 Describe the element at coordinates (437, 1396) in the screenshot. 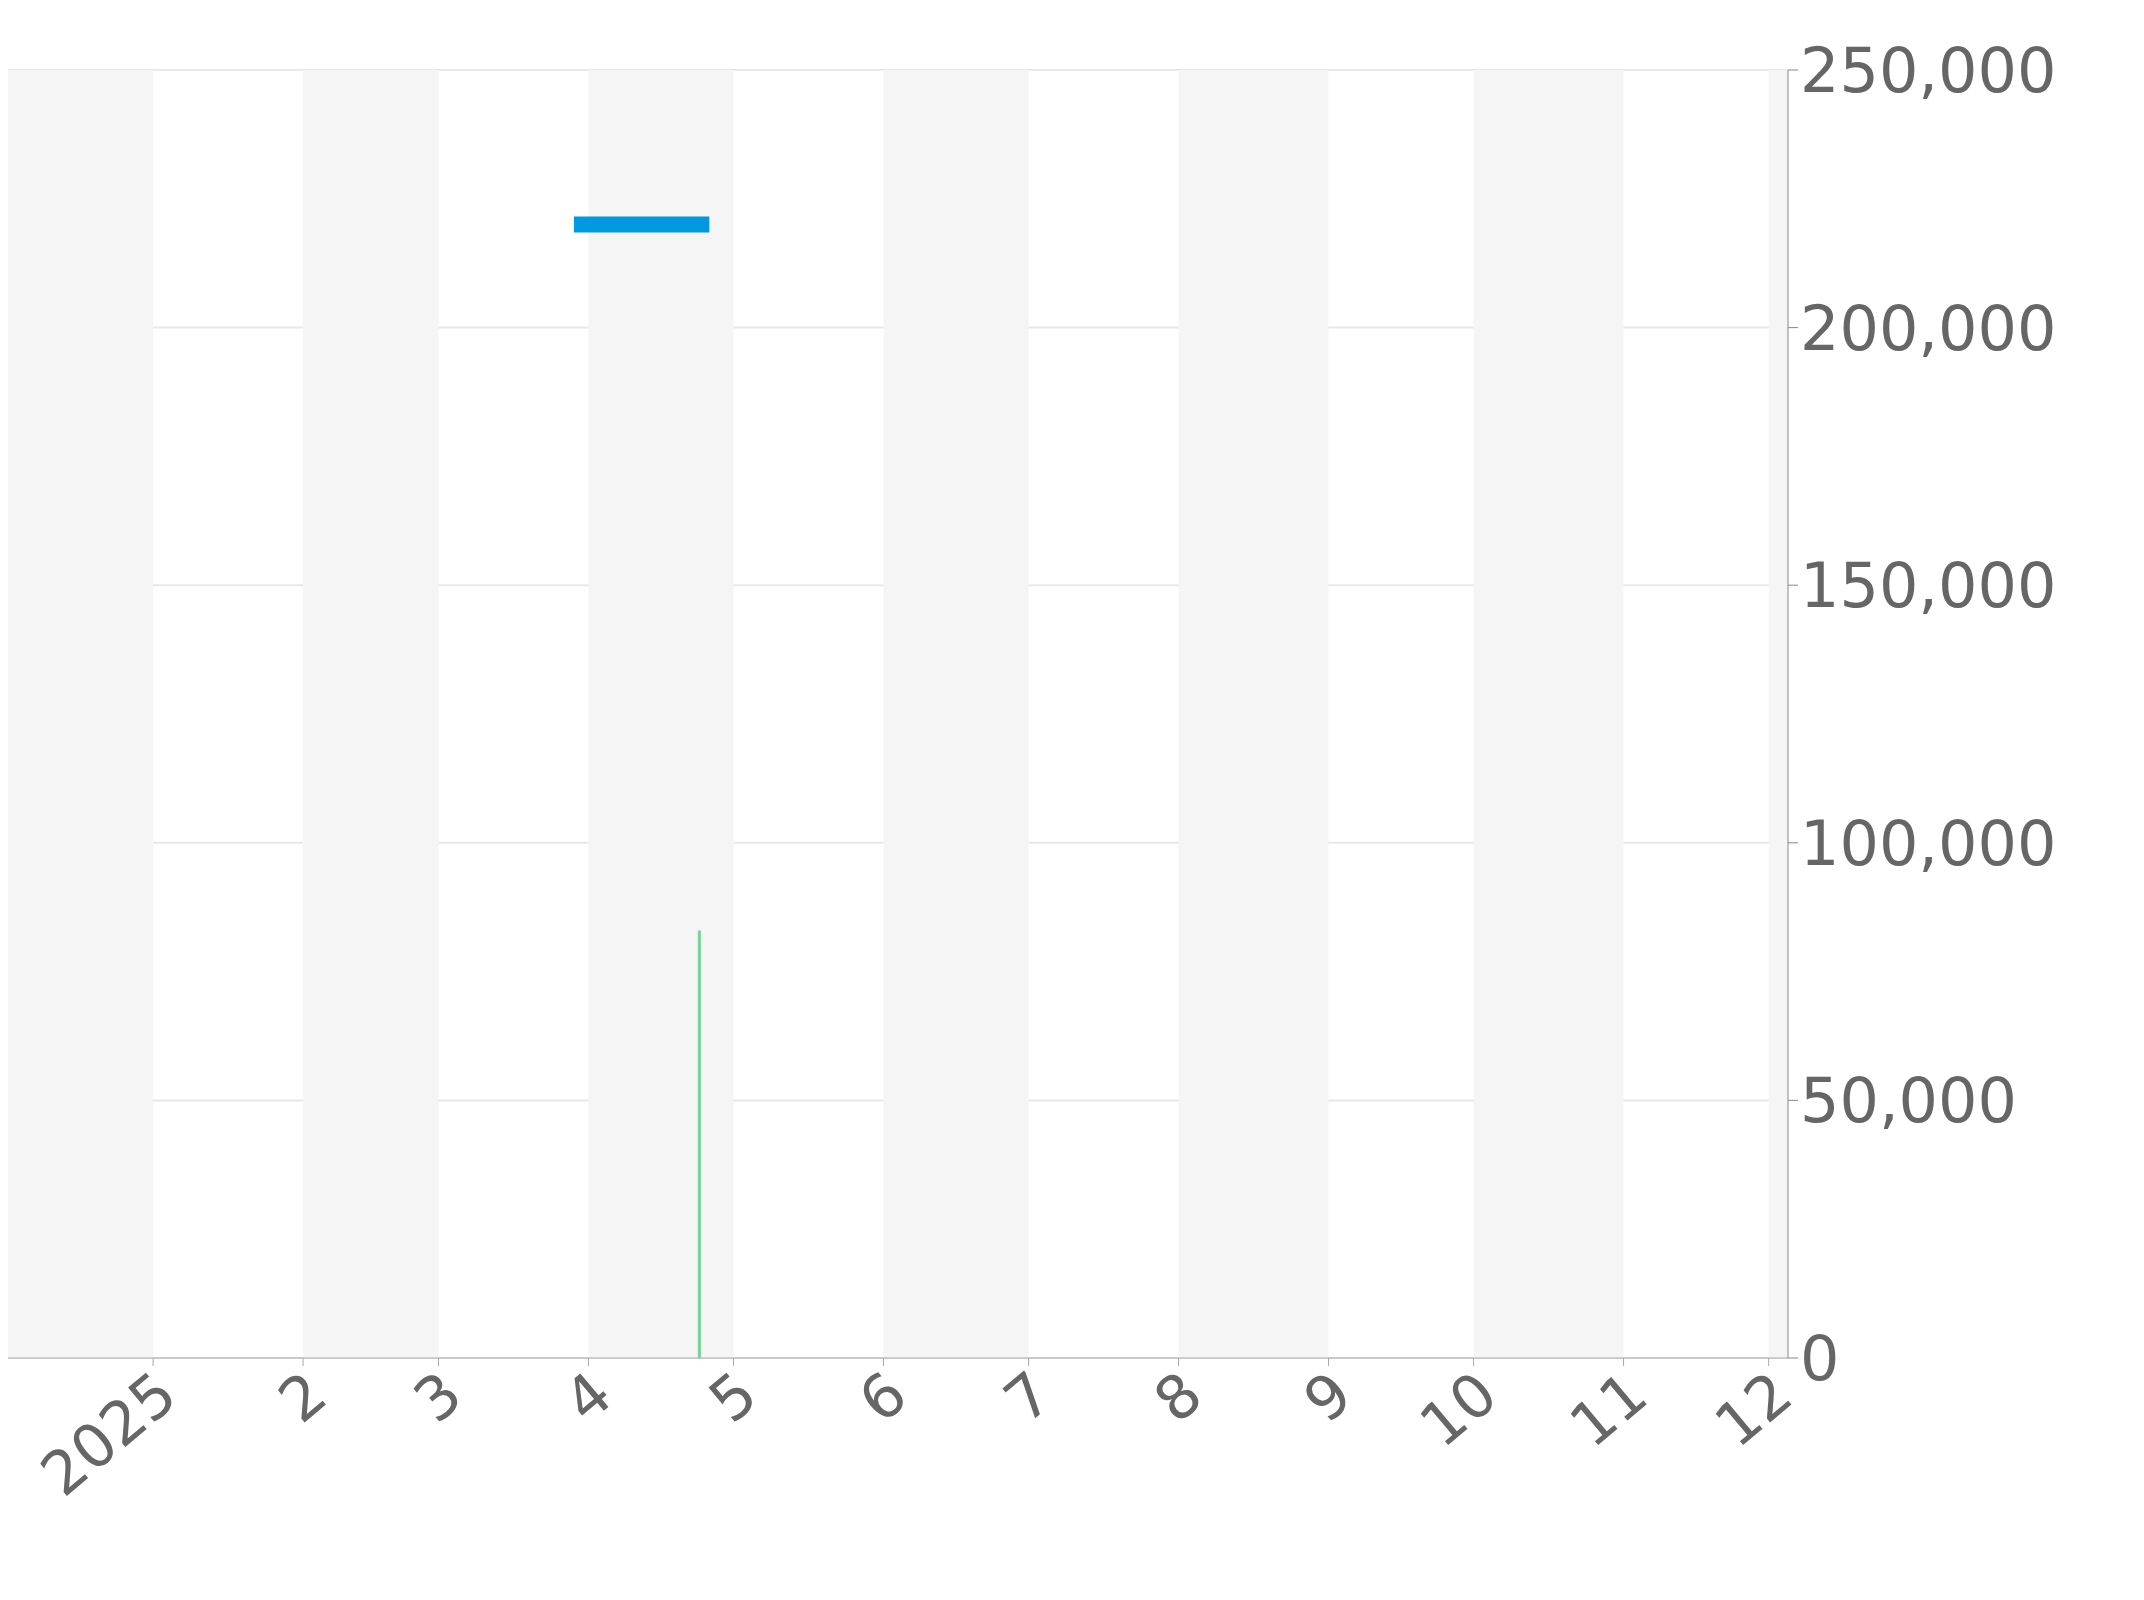

I see `x-tick-label: 3` at that location.